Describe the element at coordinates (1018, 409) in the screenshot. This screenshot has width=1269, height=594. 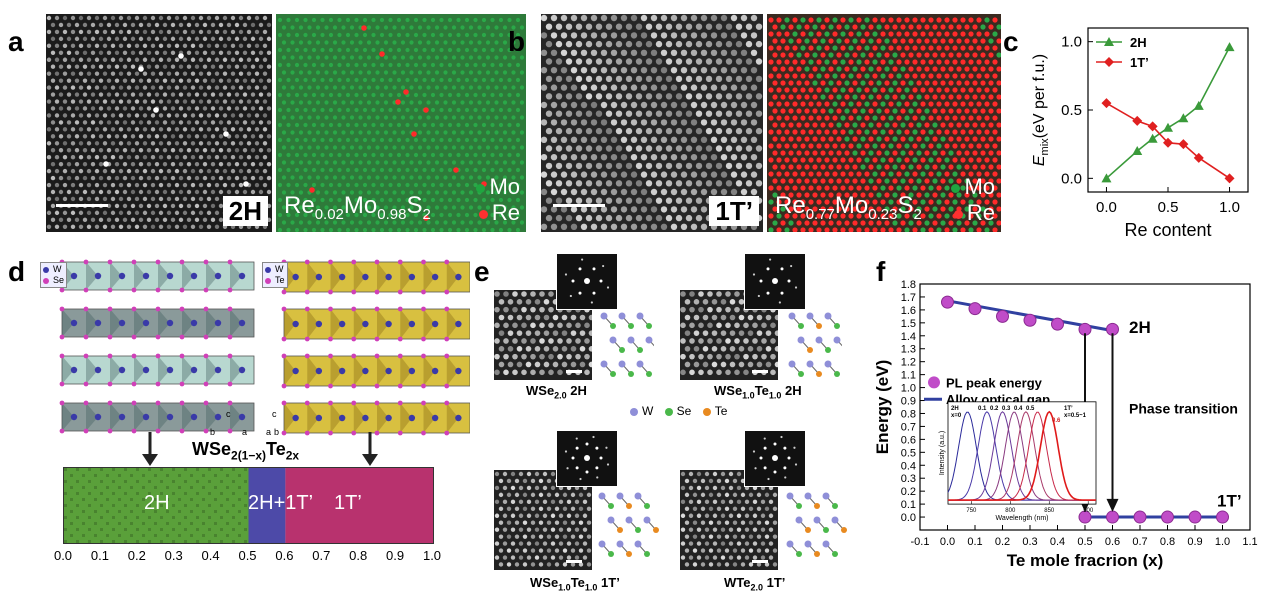
I see `inset-label: 0.4` at that location.